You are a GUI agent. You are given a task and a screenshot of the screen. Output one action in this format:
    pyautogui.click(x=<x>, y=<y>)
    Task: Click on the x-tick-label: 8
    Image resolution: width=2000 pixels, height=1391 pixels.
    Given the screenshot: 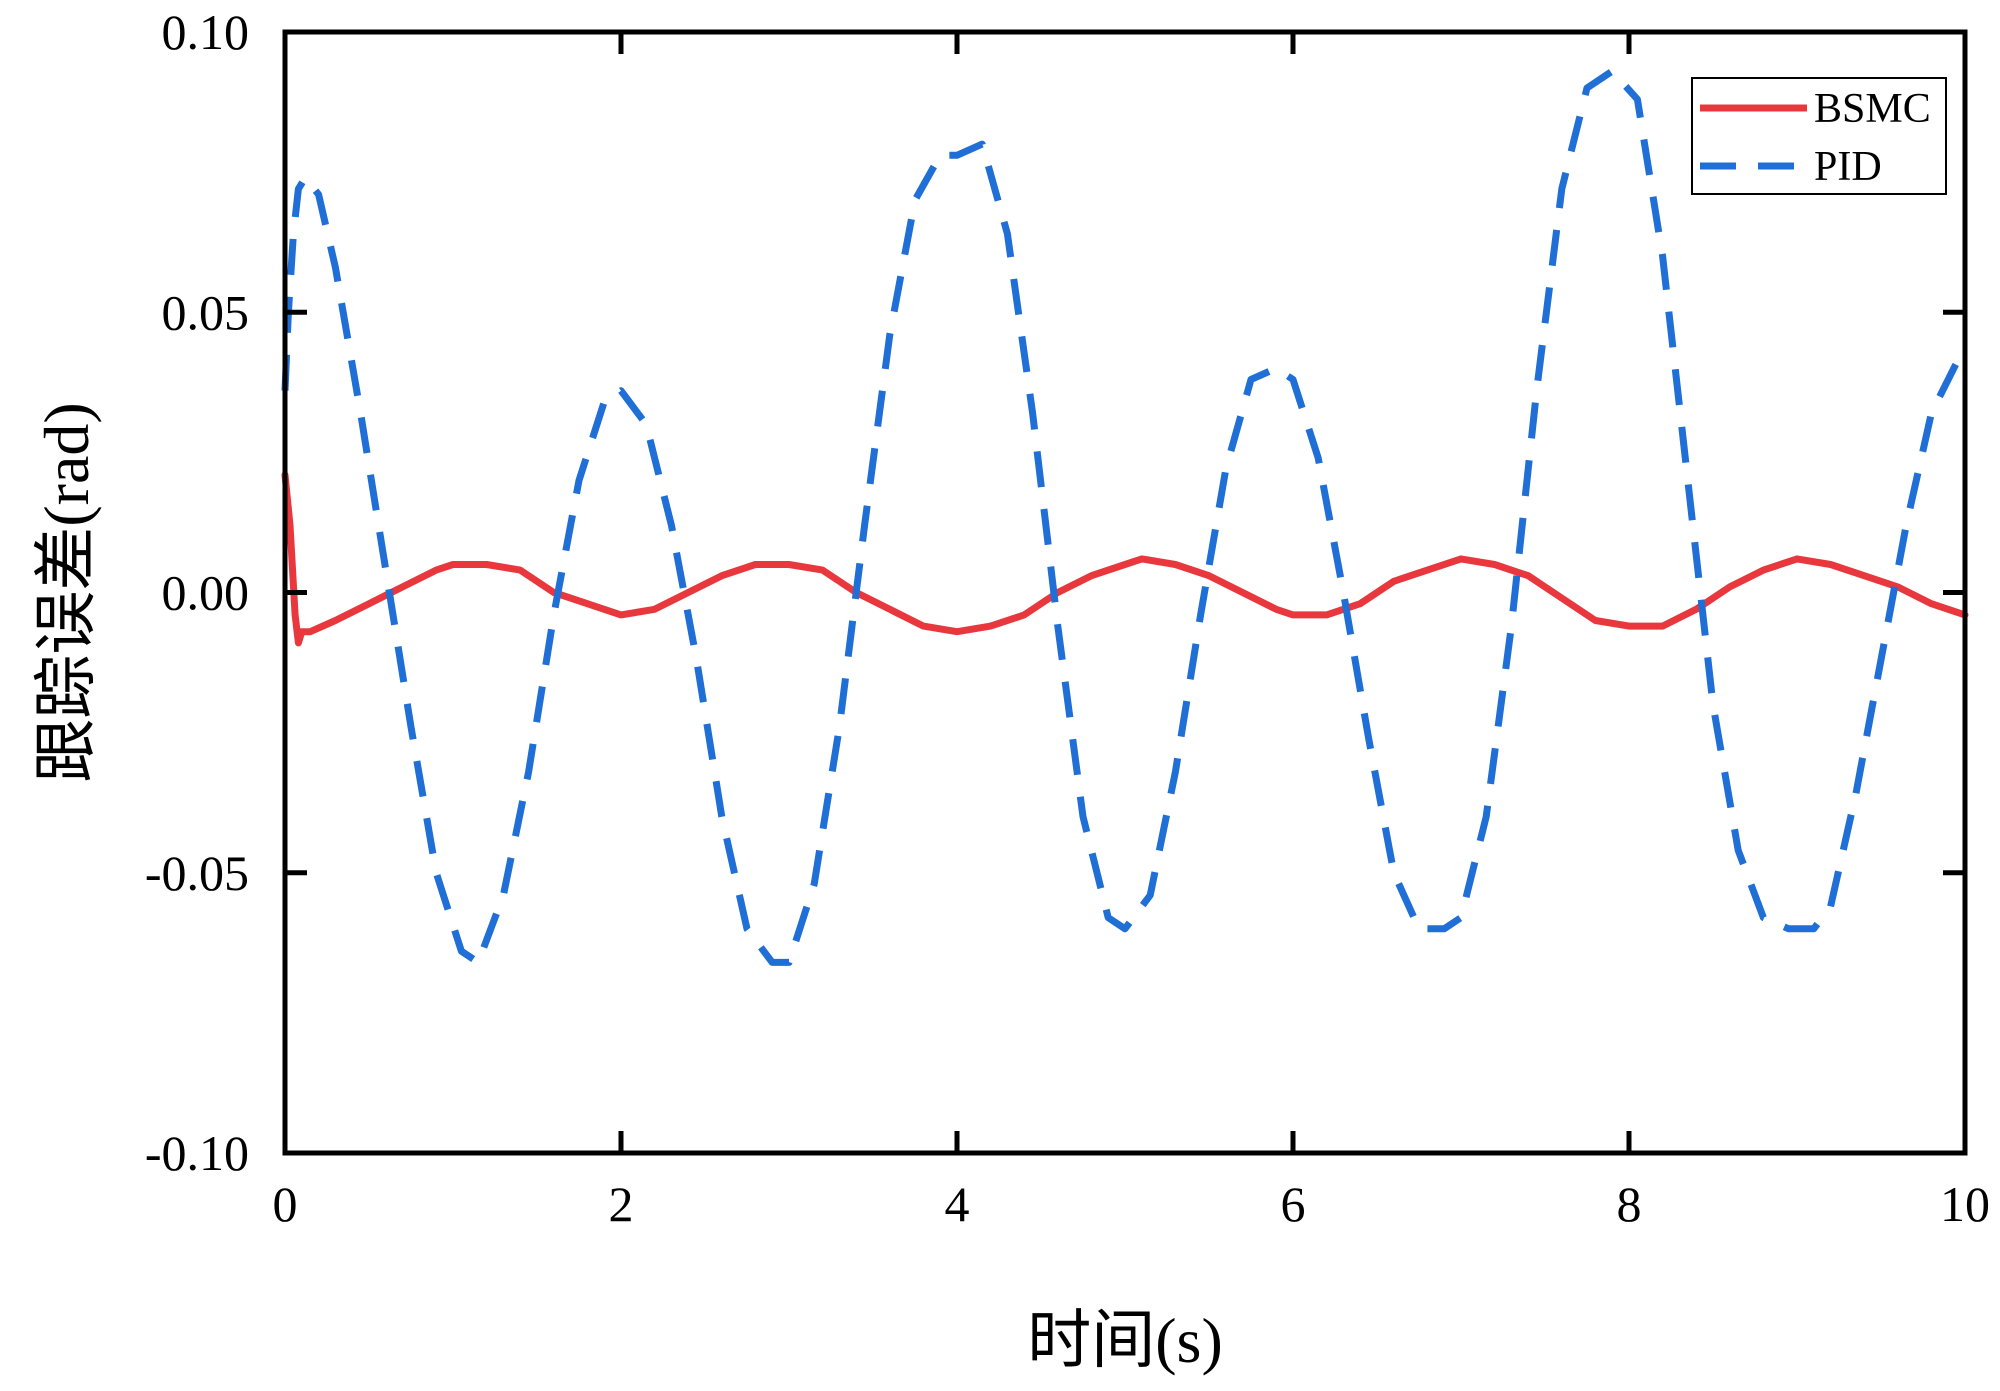 What is the action you would take?
    pyautogui.click(x=1629, y=1204)
    